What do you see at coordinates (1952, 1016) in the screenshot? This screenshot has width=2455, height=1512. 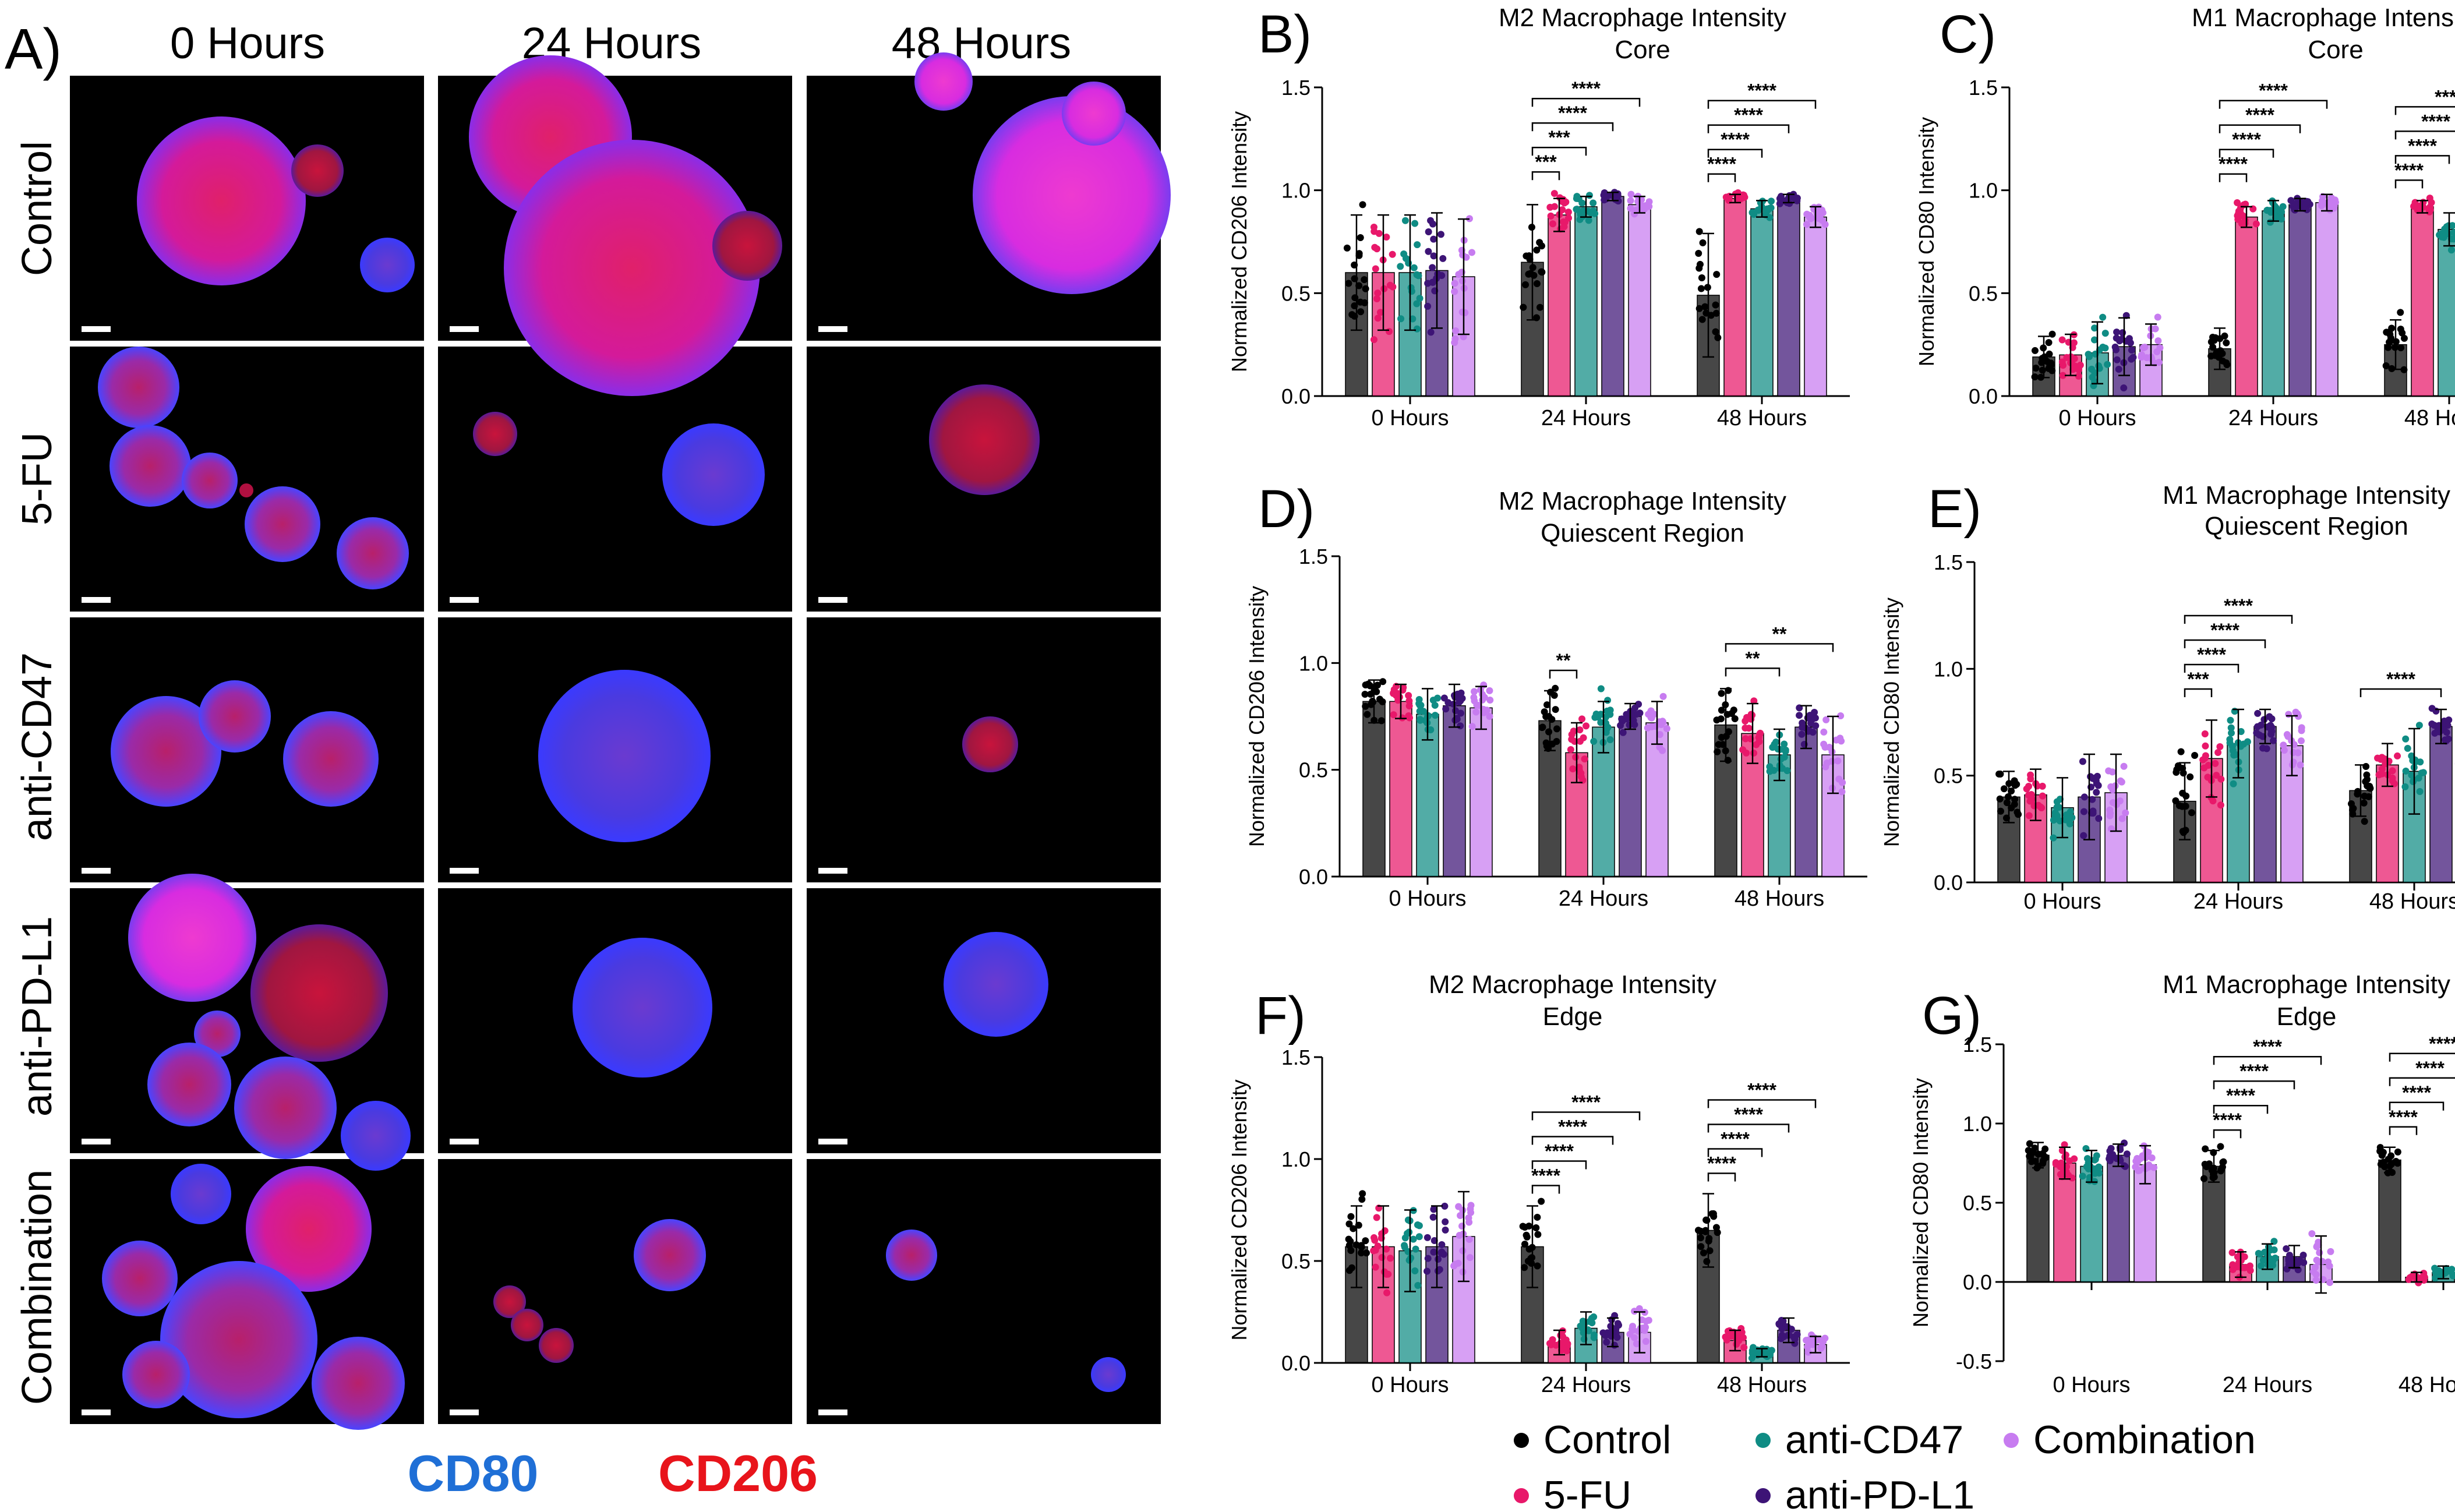 I see `panel-letter: G)` at bounding box center [1952, 1016].